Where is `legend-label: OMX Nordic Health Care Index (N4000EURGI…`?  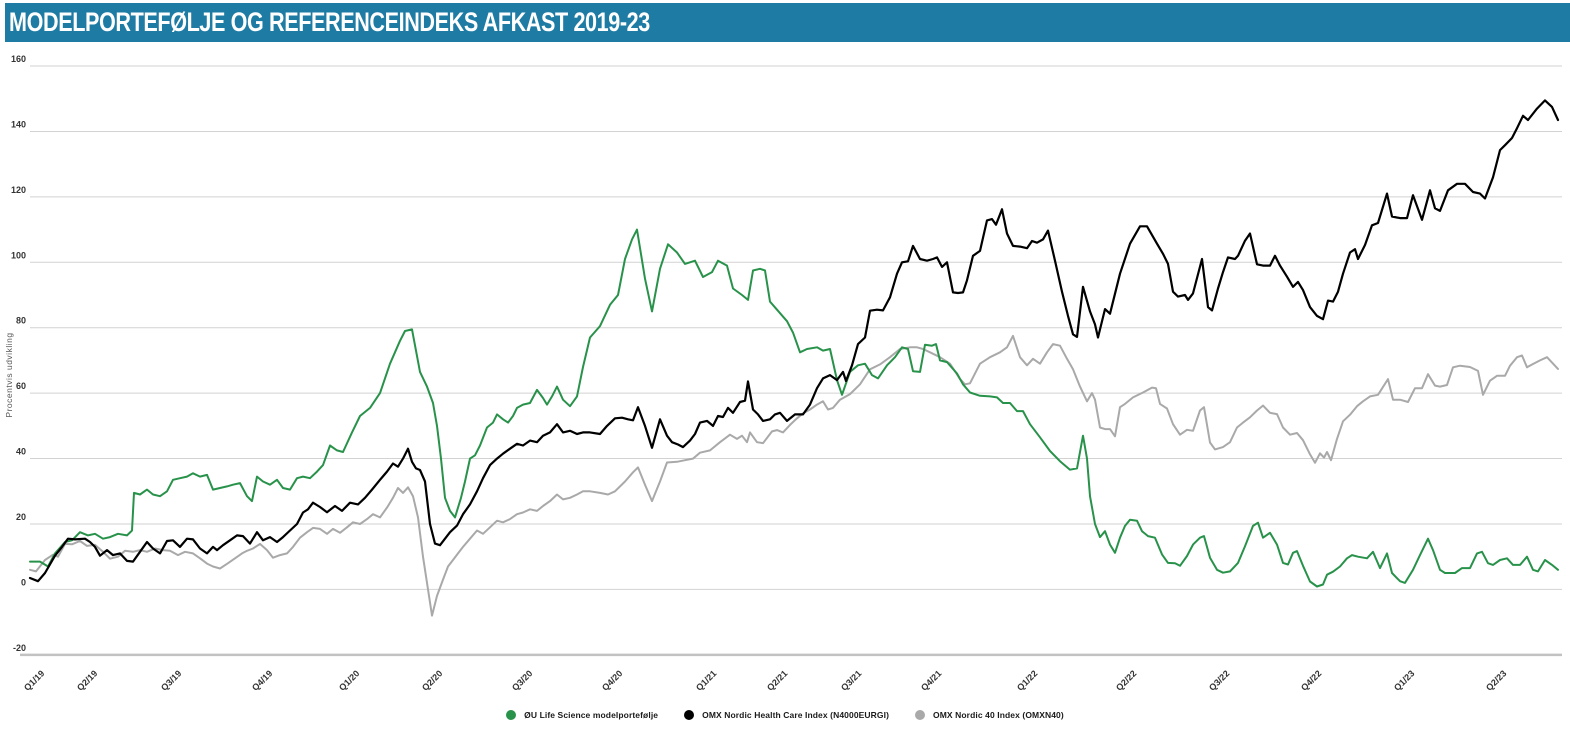 legend-label: OMX Nordic Health Care Index (N4000EURGI… is located at coordinates (796, 715).